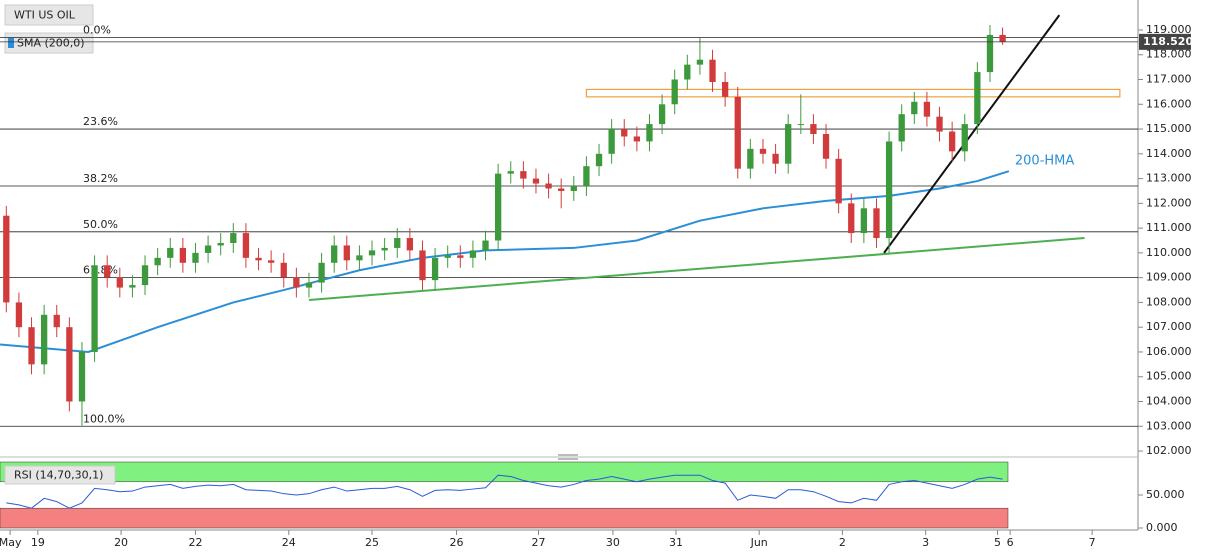 The height and width of the screenshot is (555, 1207). What do you see at coordinates (1169, 178) in the screenshot?
I see `y-tick-label: 113.000` at bounding box center [1169, 178].